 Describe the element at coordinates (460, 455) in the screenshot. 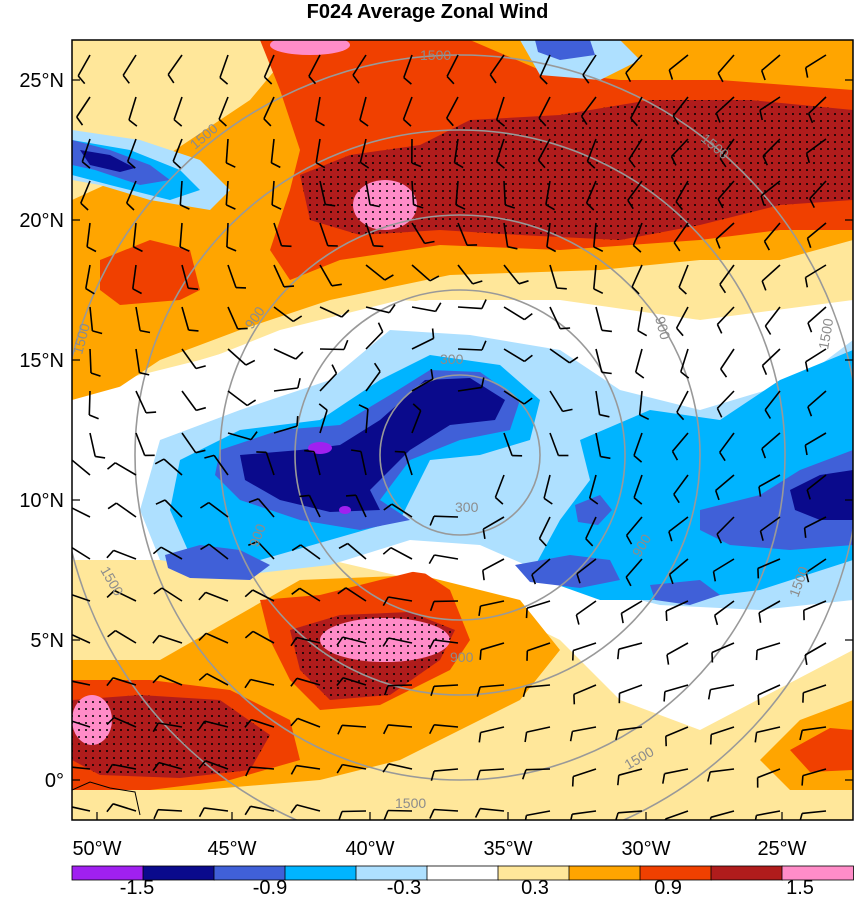

I see `contour-ring-900a` at that location.